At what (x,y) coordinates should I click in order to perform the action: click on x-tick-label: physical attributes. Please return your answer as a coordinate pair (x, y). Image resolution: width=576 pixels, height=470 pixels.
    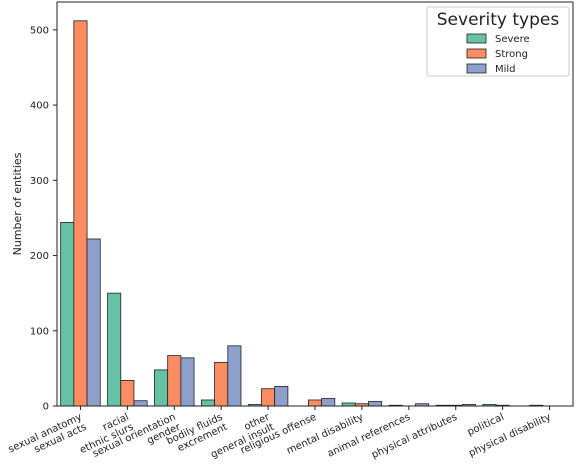
    Looking at the image, I should click on (414, 436).